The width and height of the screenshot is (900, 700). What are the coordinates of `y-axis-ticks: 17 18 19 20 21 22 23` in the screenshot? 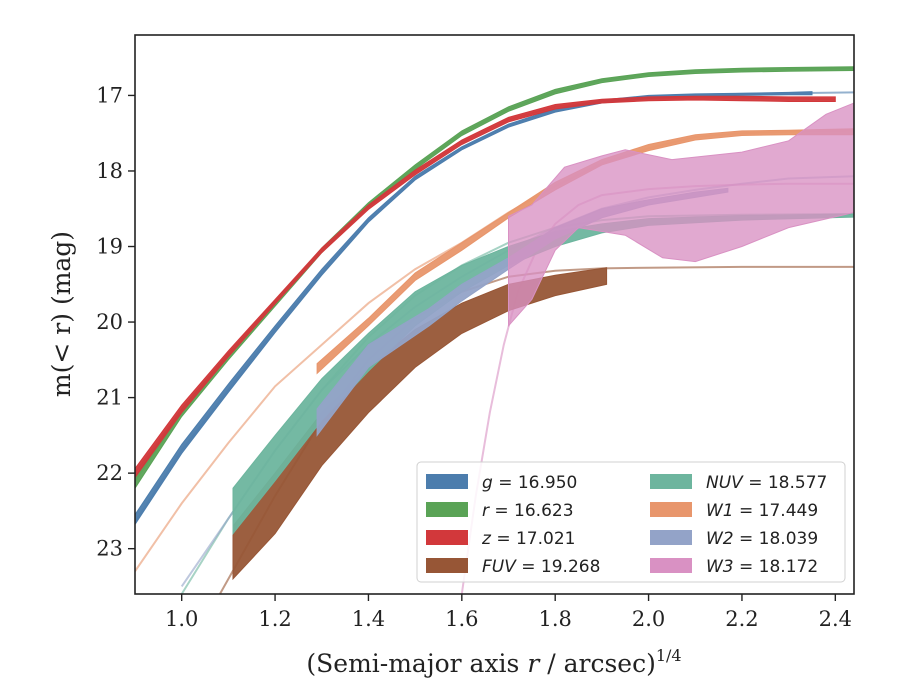 It's located at (115, 322).